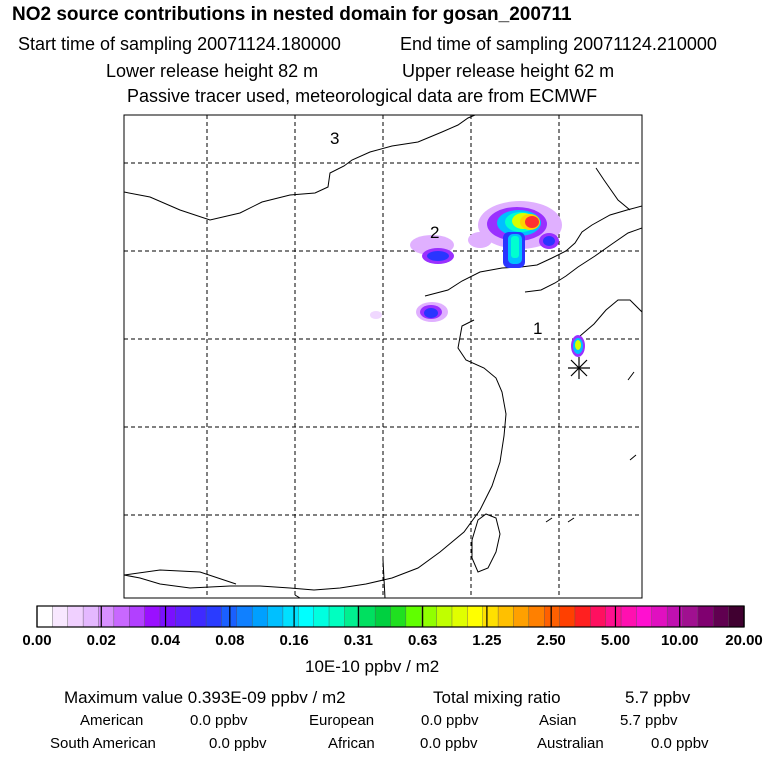  Describe the element at coordinates (477, 279) in the screenshot. I see `plume-layer` at that location.